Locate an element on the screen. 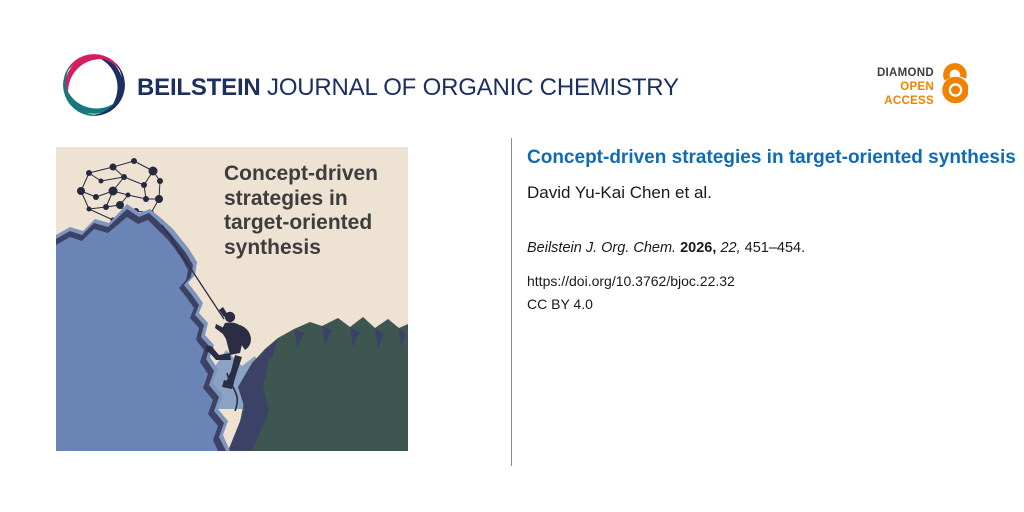  oa-diamond-label: DIAMOND is located at coordinates (905, 73).